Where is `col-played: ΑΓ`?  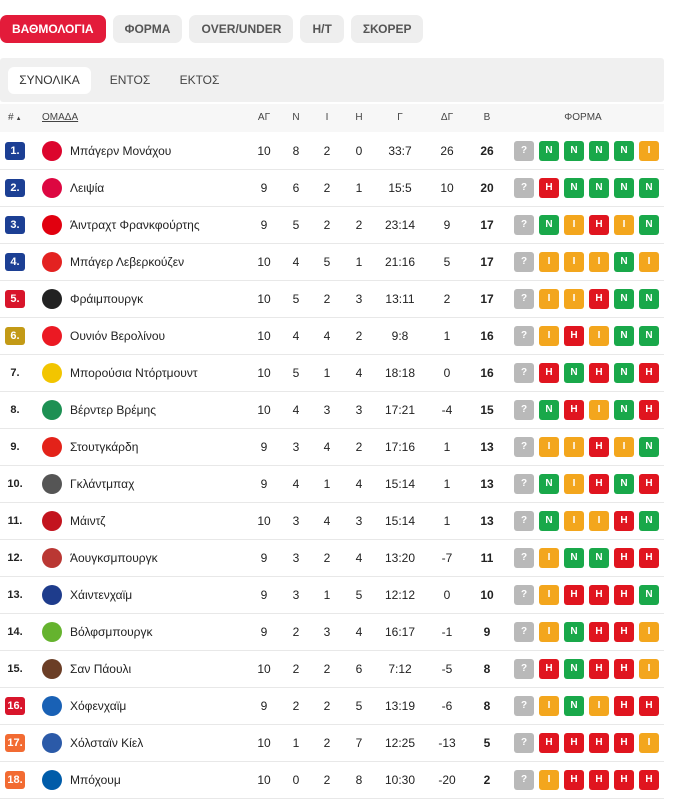 col-played: ΑΓ is located at coordinates (264, 117).